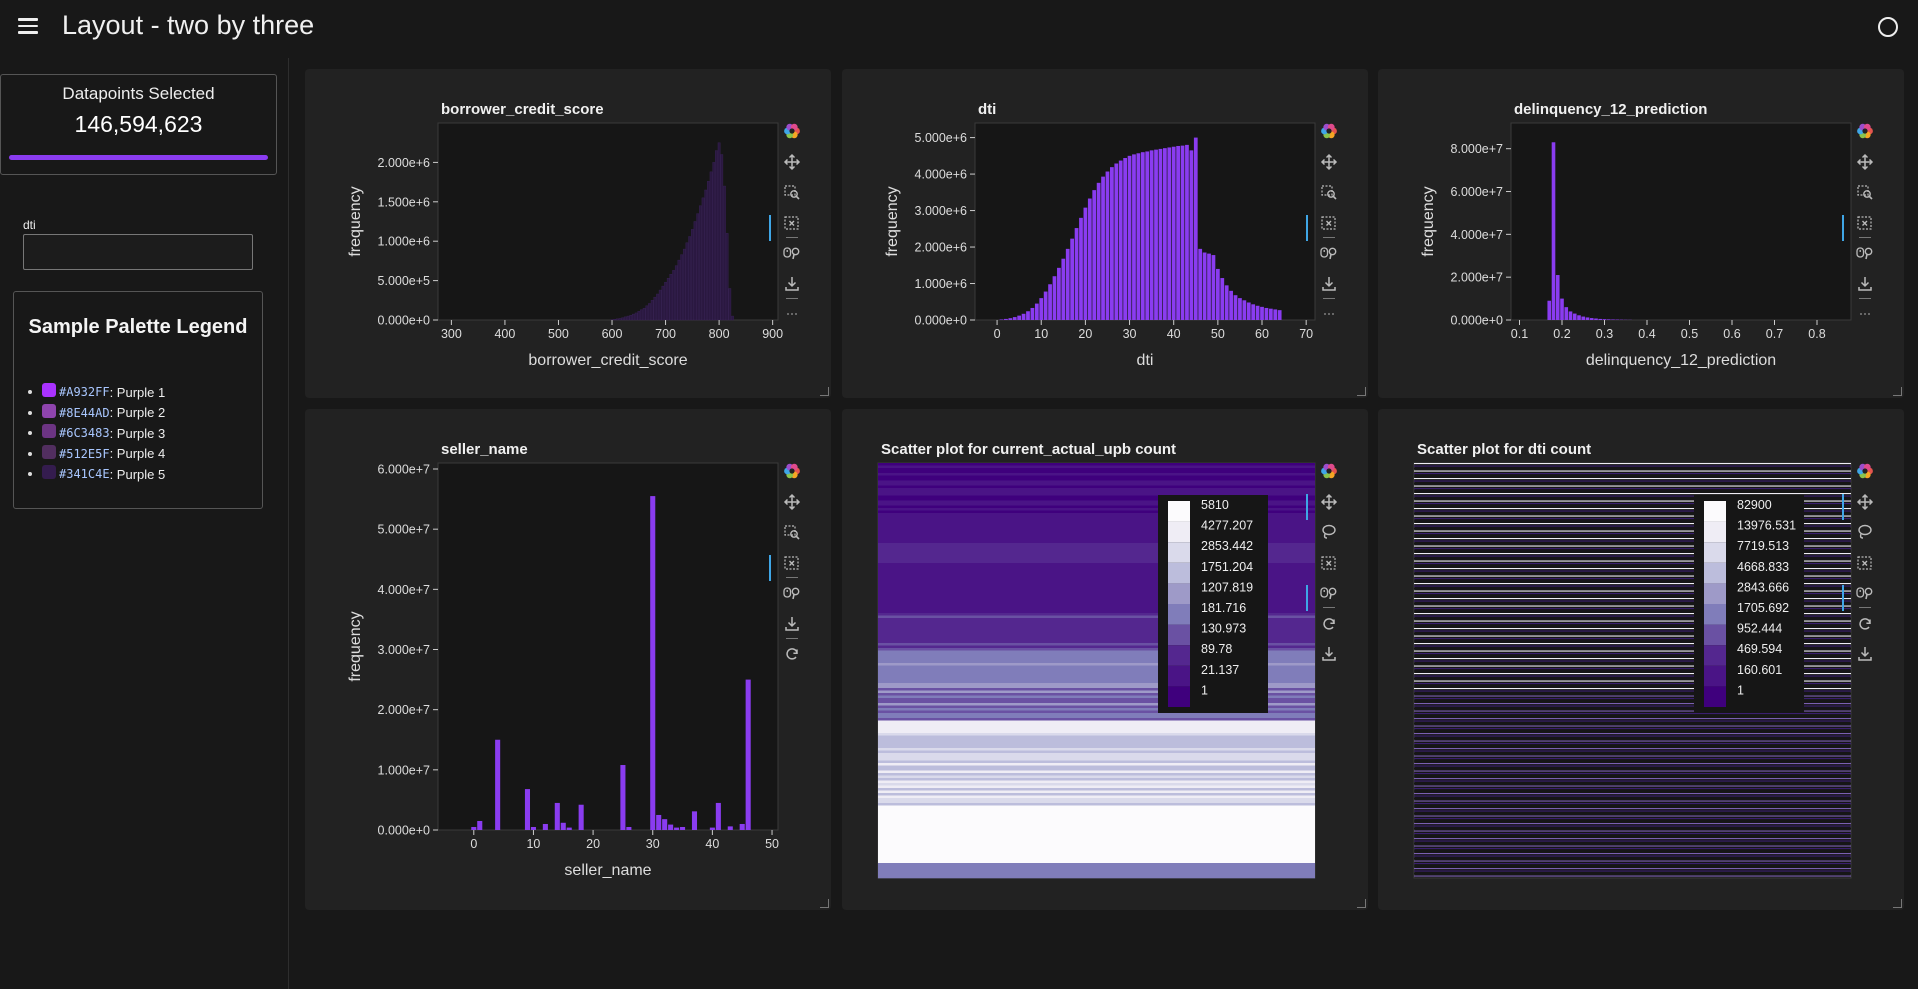 The image size is (1918, 989). Describe the element at coordinates (1865, 192) in the screenshot. I see `box-zoom-icon` at that location.